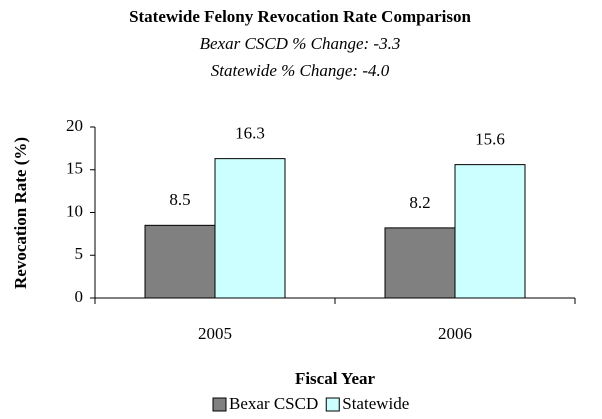  Describe the element at coordinates (490, 139) in the screenshot. I see `data-label: 15.6` at that location.